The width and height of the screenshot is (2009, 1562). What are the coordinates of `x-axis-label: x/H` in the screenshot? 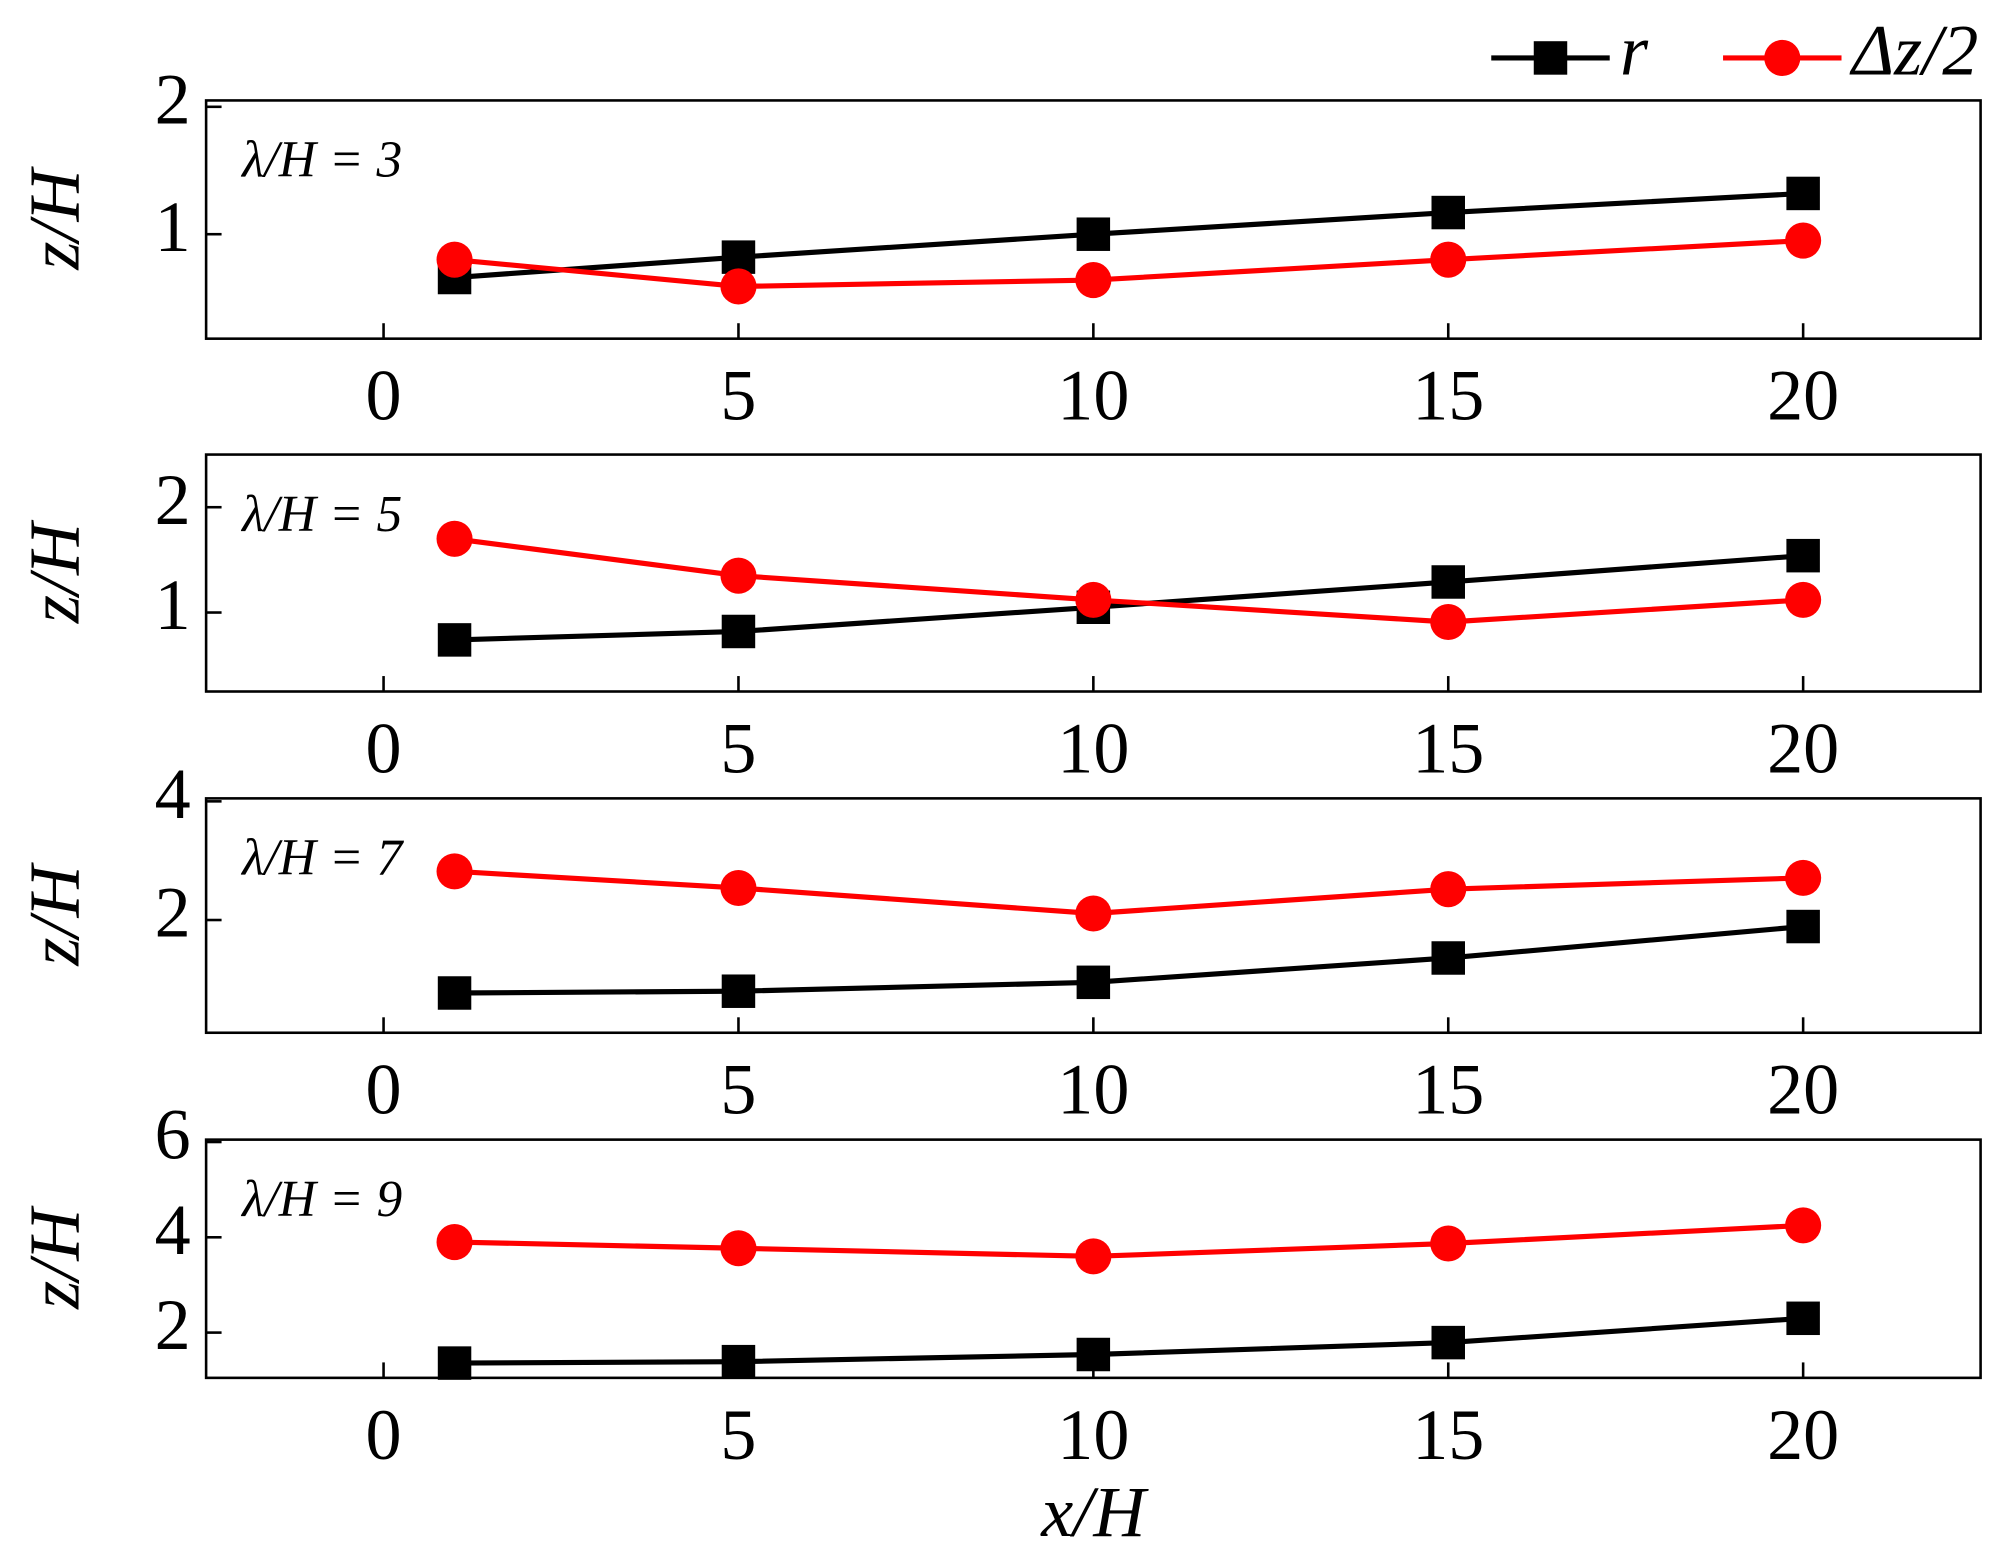 It's located at (1094, 1512).